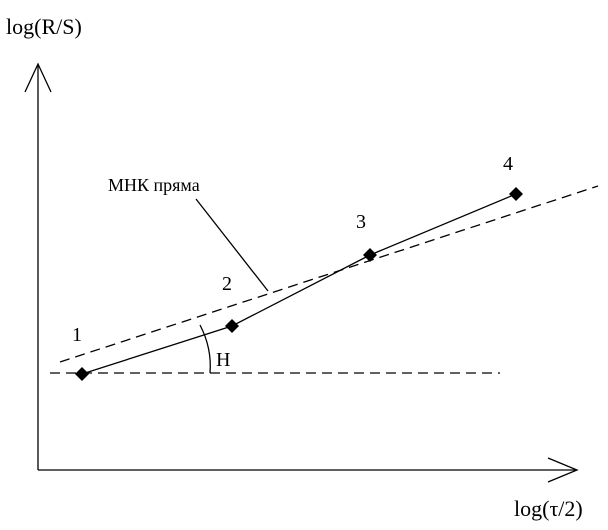 Image resolution: width=608 pixels, height=530 pixels. What do you see at coordinates (38, 77) in the screenshot?
I see `y-axis-arrowhead` at bounding box center [38, 77].